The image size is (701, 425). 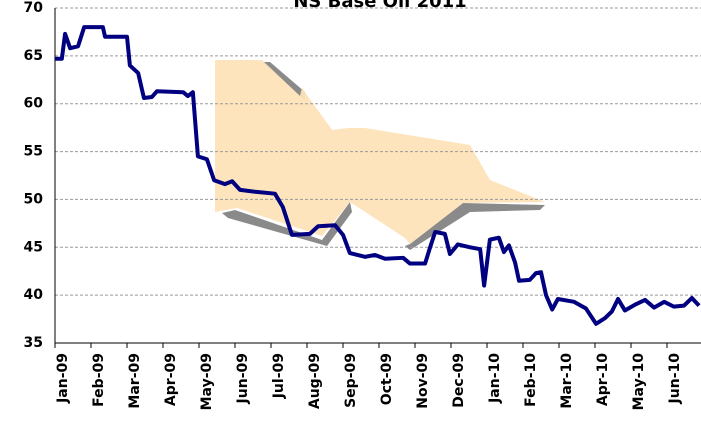 What do you see at coordinates (279, 376) in the screenshot?
I see `x-tick-label: Jul-09` at bounding box center [279, 376].